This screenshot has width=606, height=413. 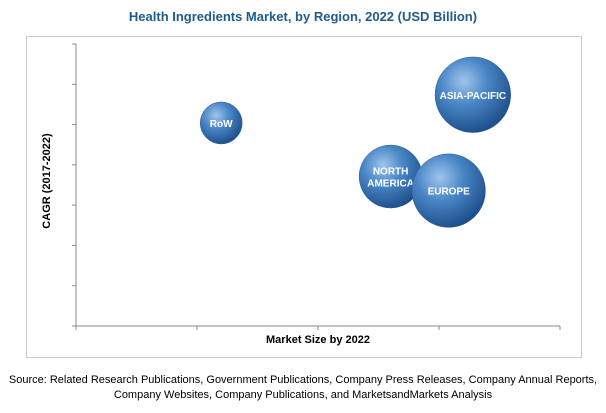 I want to click on bubble-label: ASIA-PACIFIC, so click(x=473, y=96).